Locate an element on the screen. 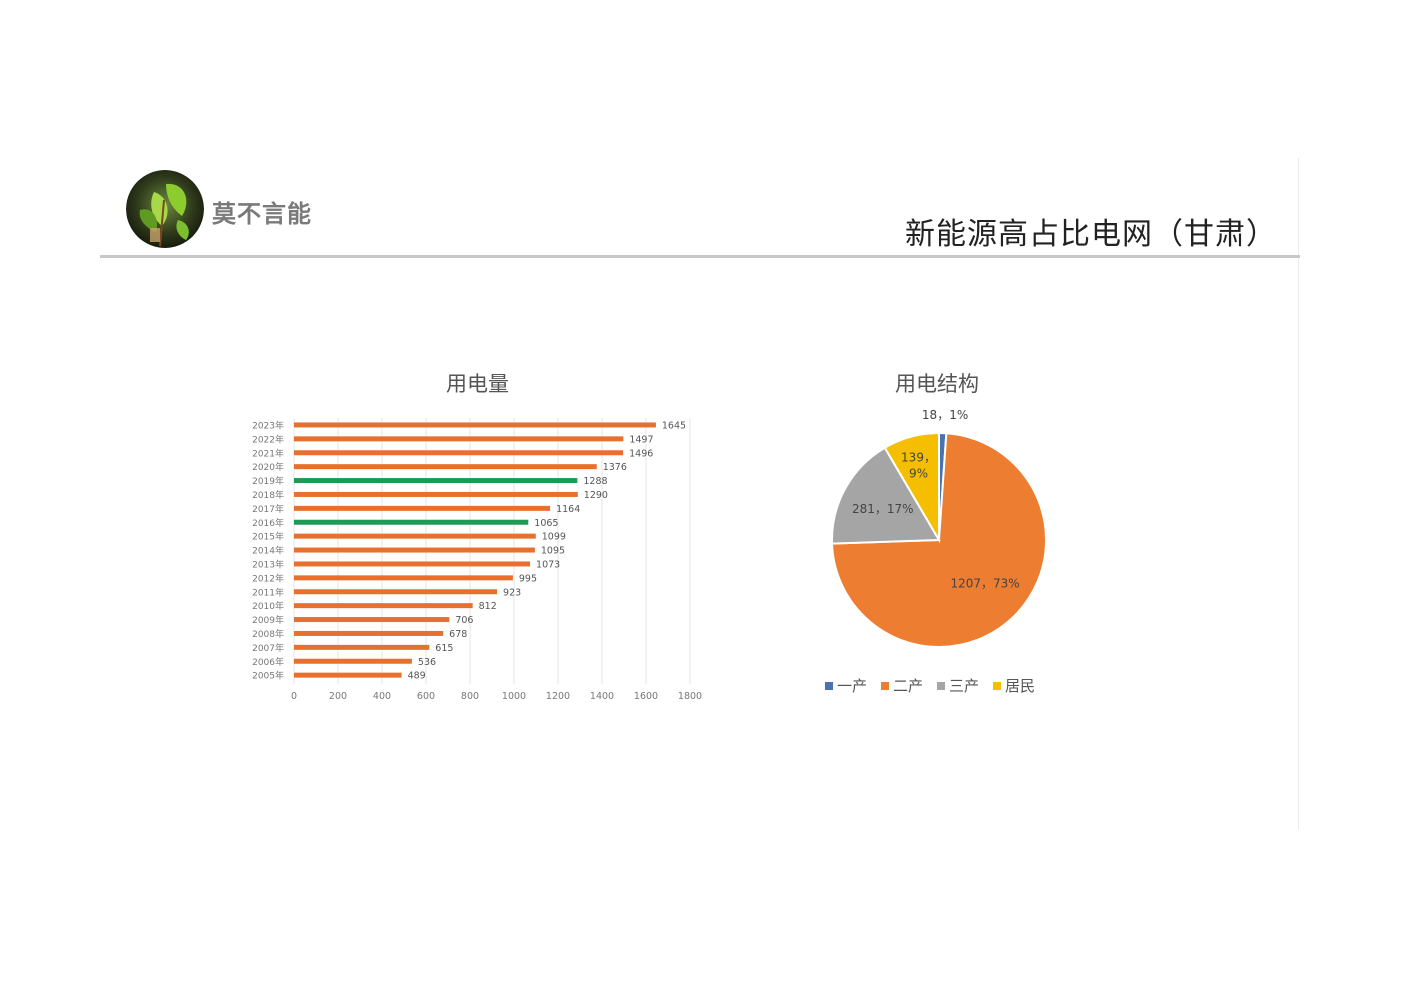 The image size is (1403, 992). x-tick-label: 1200 is located at coordinates (558, 696).